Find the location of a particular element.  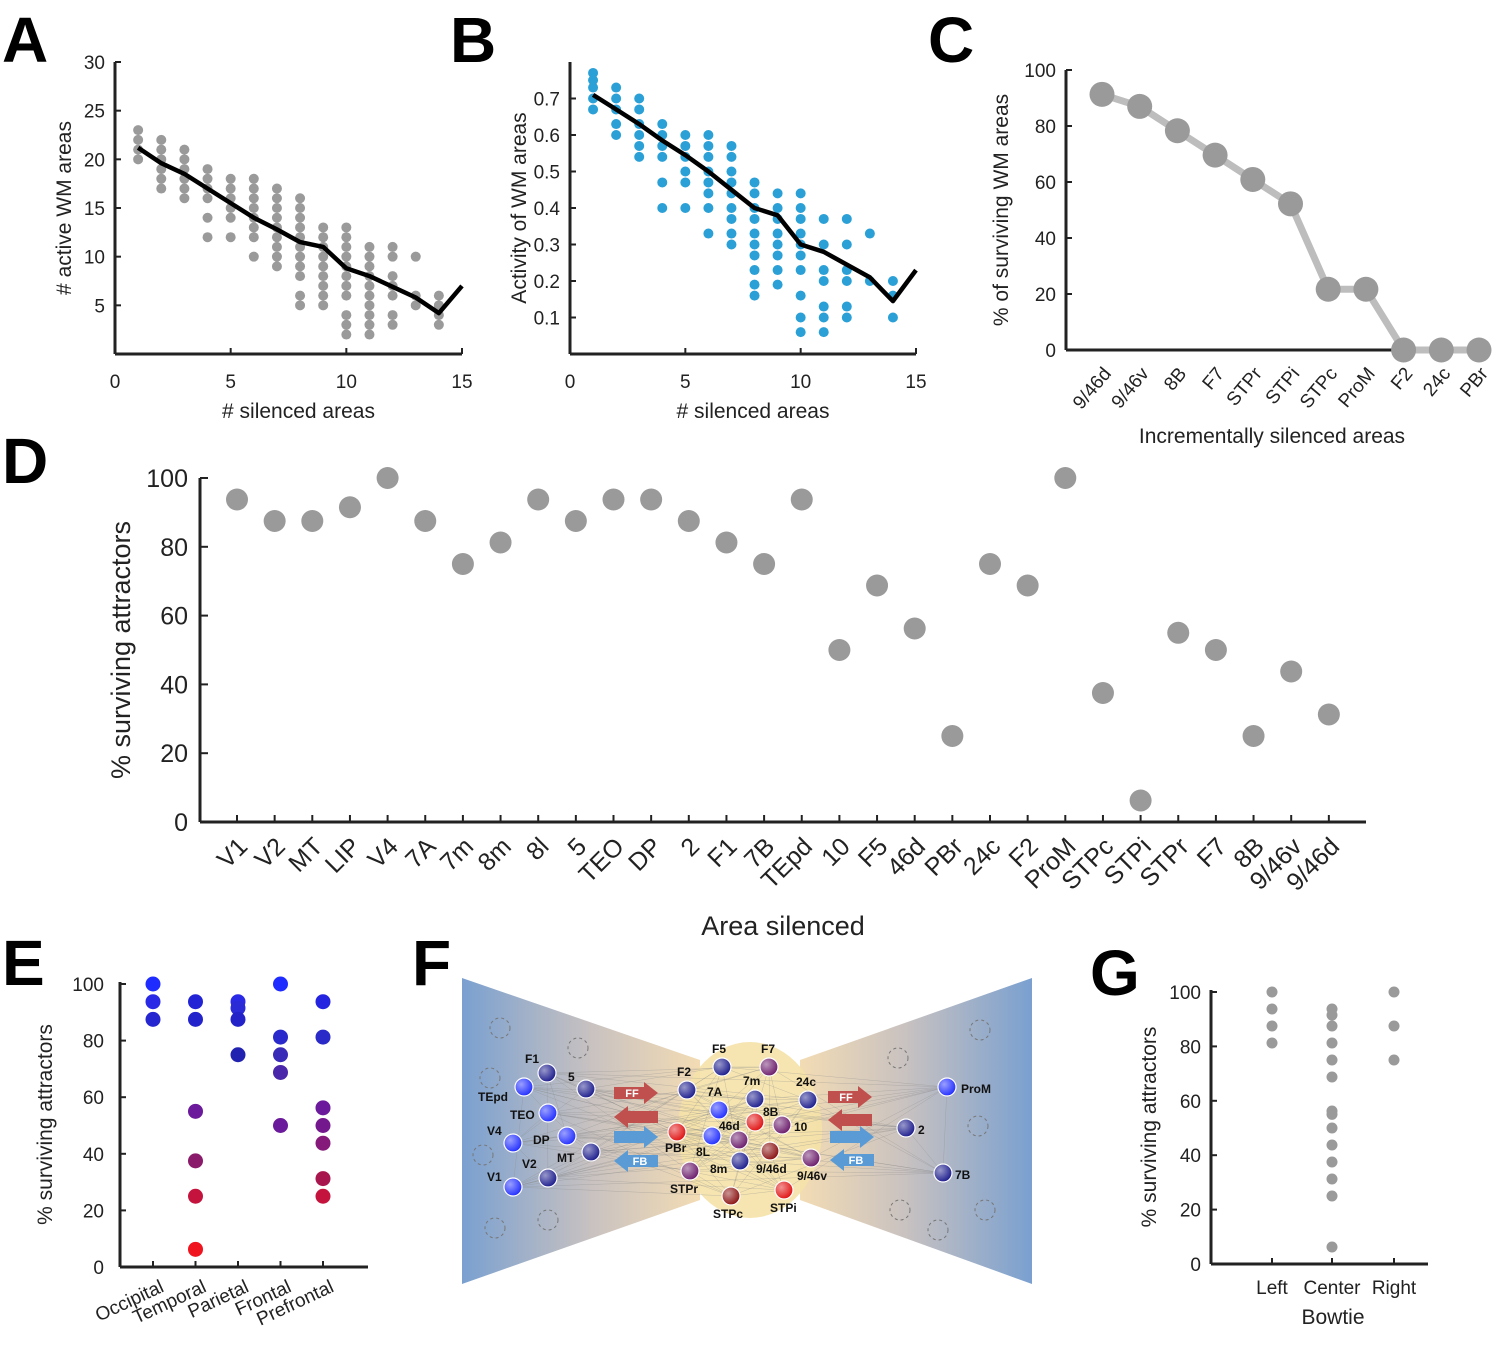

area-node-label: 2 is located at coordinates (921, 1130).